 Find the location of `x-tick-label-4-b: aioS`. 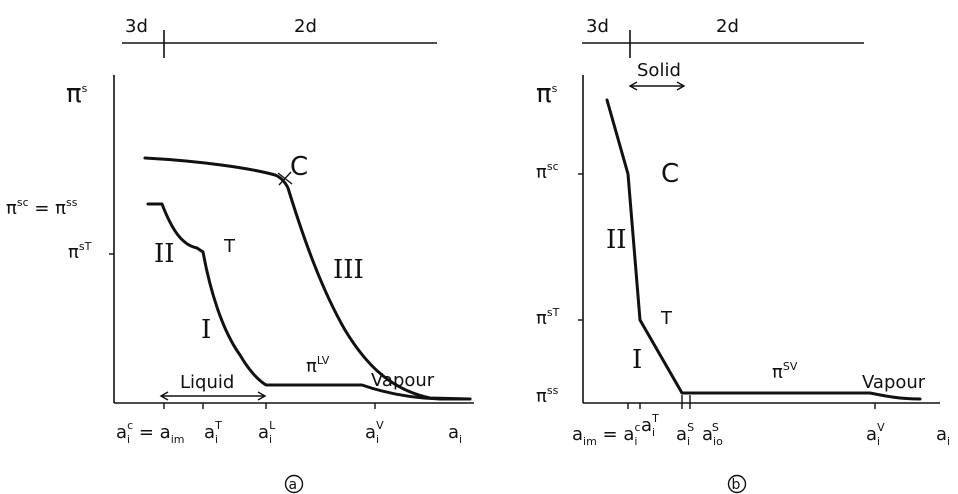

x-tick-label-4-b: aioS is located at coordinates (712, 434).